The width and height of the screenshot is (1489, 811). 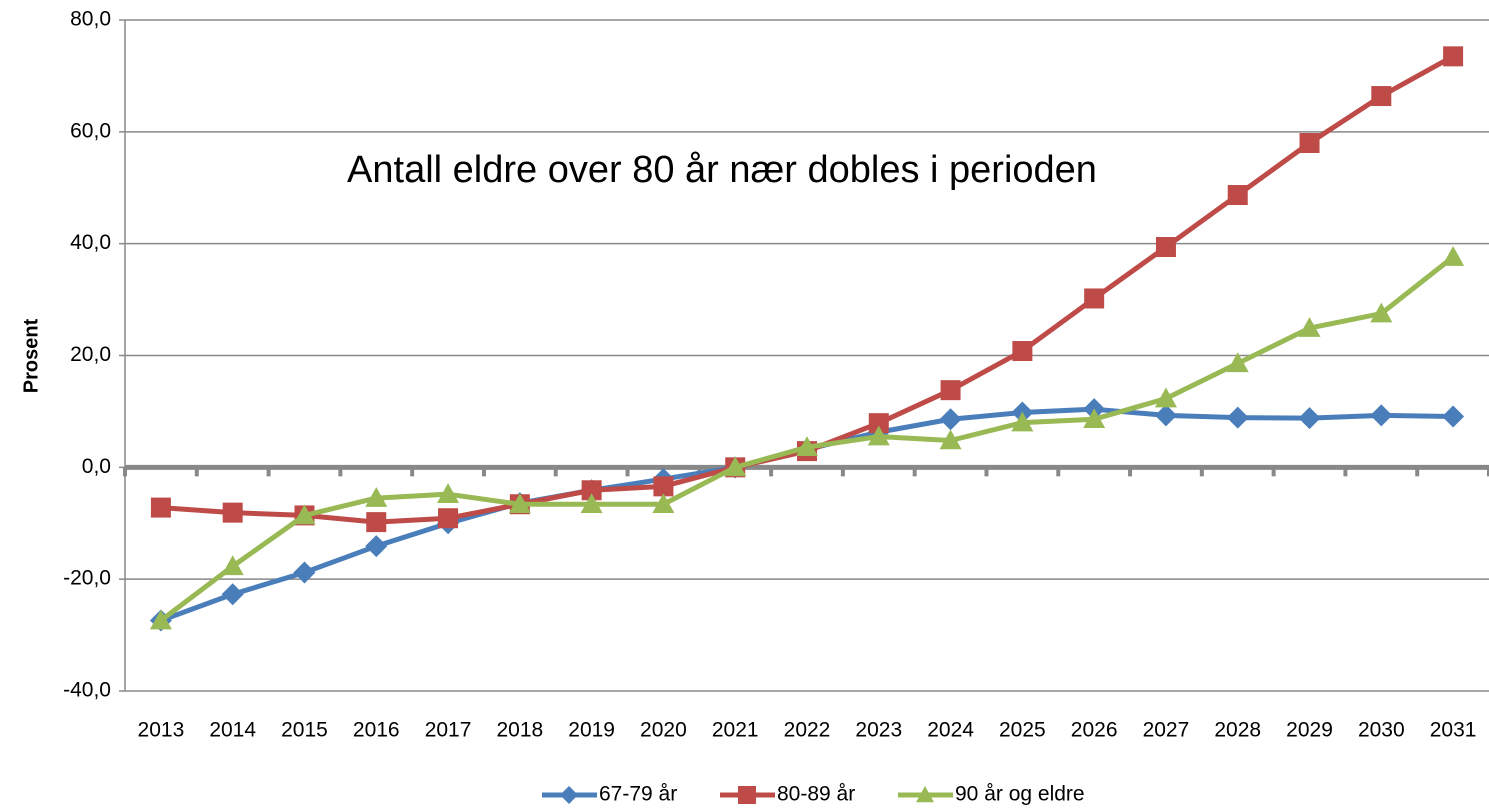 I want to click on y-tick-label: 20,0, so click(x=90, y=354).